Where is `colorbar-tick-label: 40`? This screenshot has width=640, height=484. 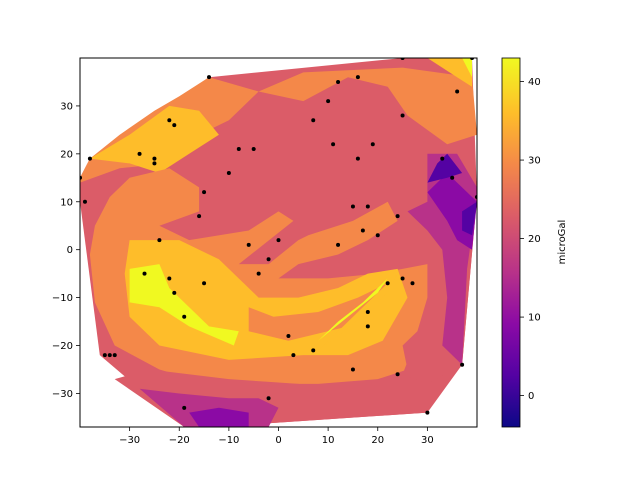 colorbar-tick-label: 40 is located at coordinates (534, 82).